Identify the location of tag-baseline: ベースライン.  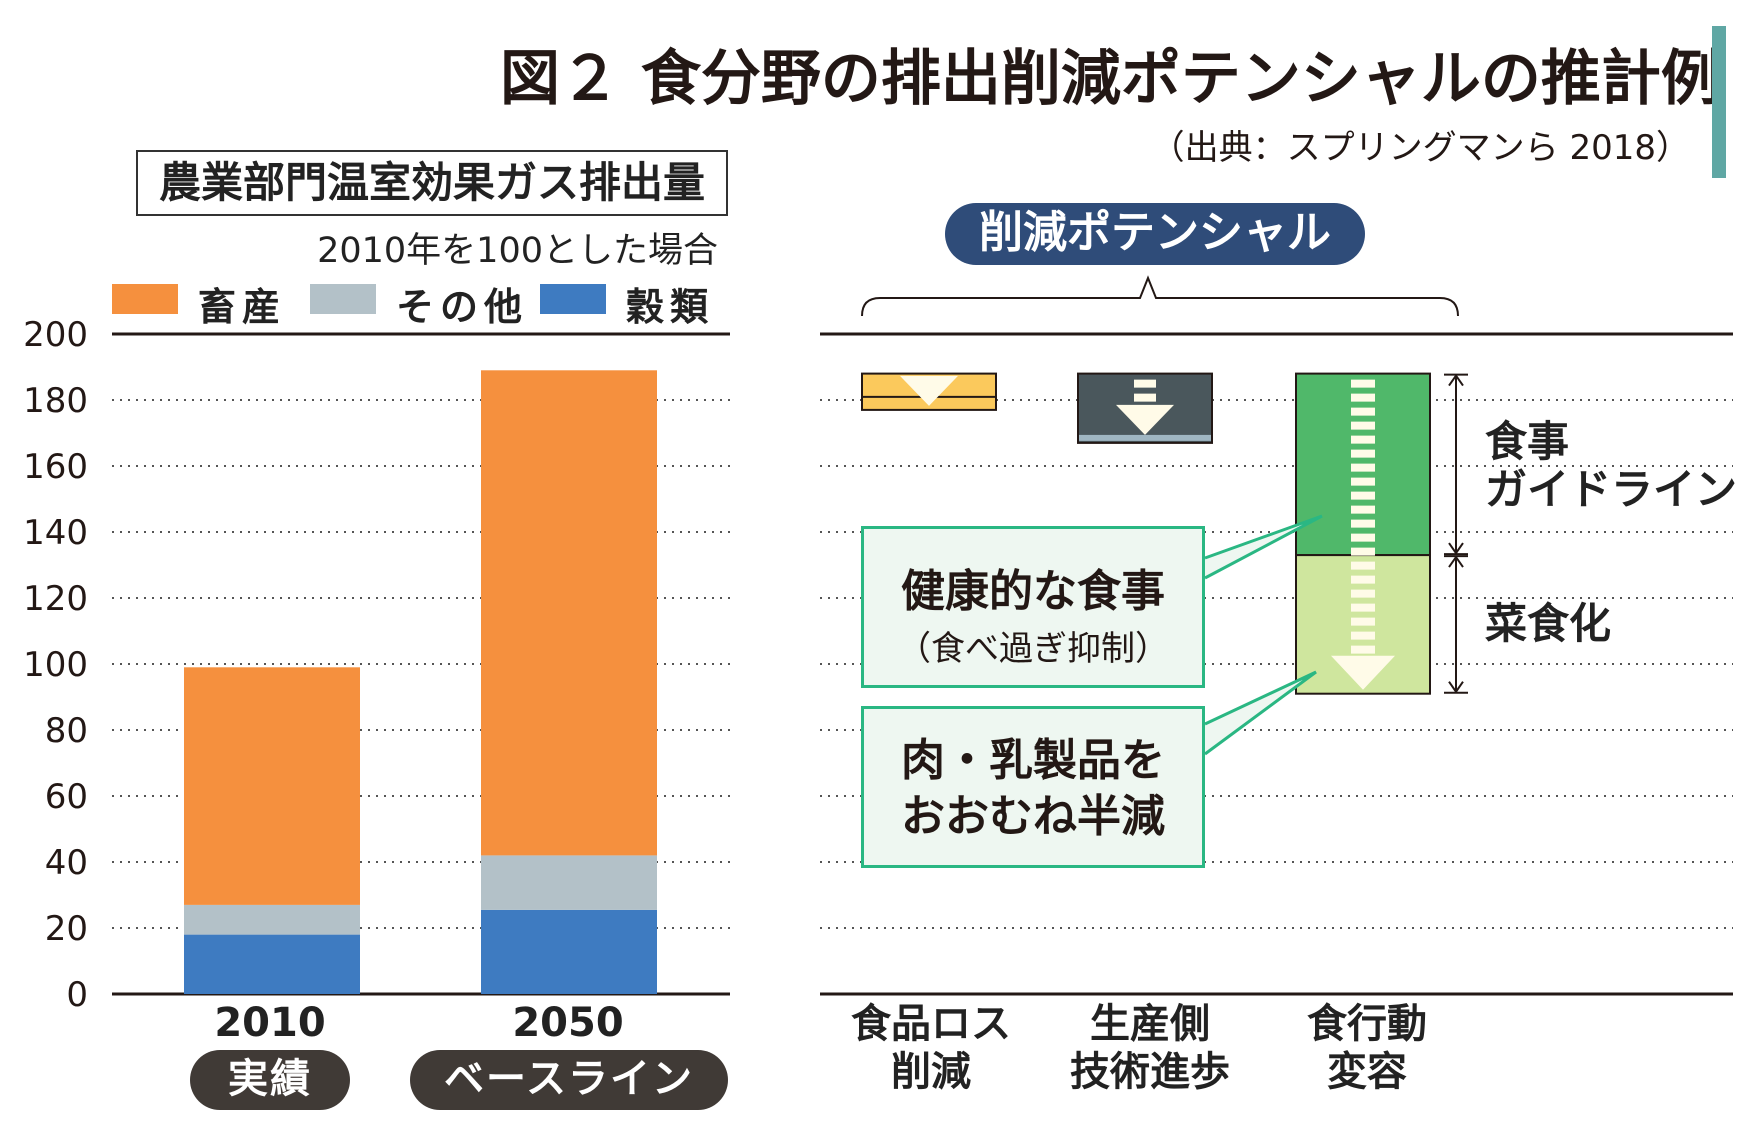
(569, 1080).